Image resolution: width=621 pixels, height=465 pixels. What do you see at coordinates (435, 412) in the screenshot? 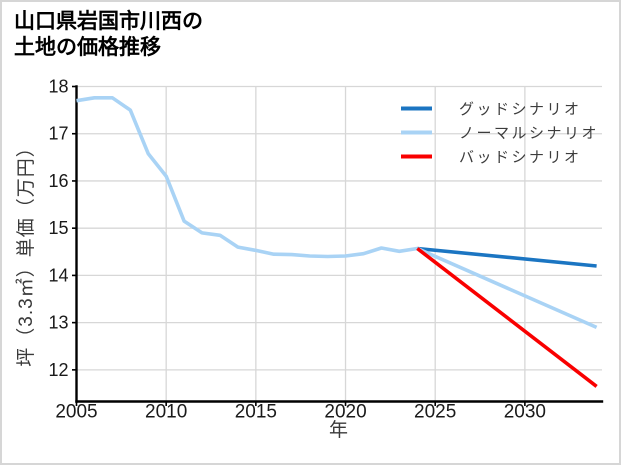
I see `x-tick-label: 2025` at bounding box center [435, 412].